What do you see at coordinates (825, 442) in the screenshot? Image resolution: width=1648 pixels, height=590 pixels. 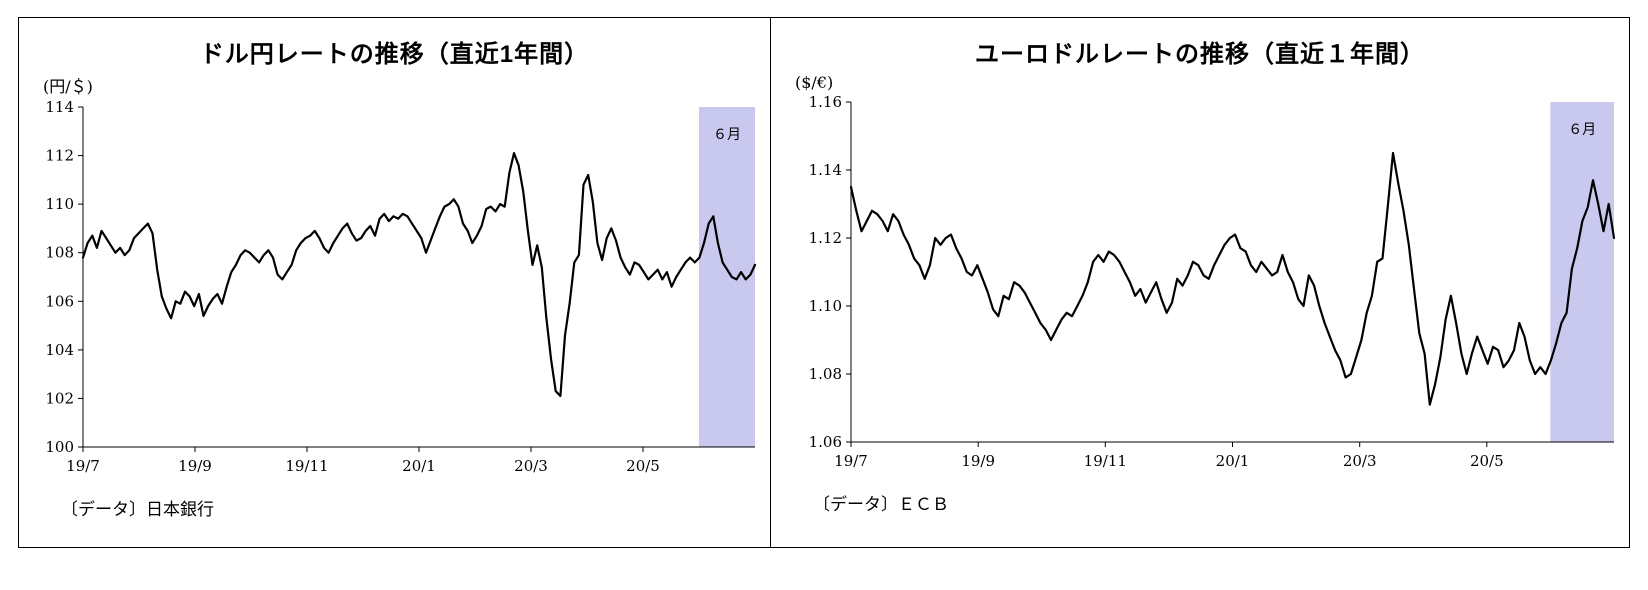 I see `svg-text: 1.06` at bounding box center [825, 442].